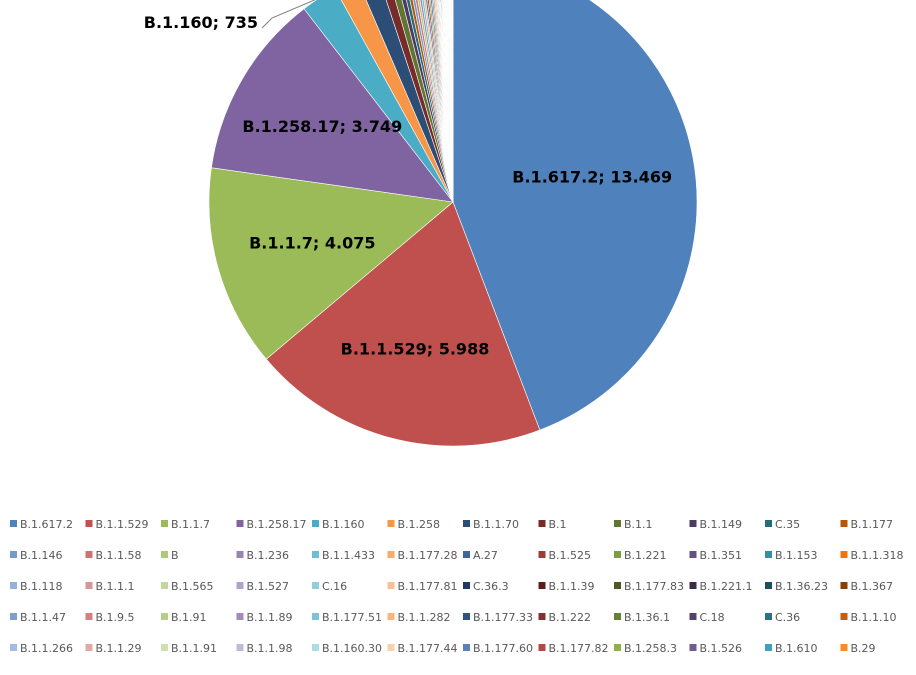 This screenshot has height=675, width=916. I want to click on legend-label: B.1.1.217, so click(801, 674).